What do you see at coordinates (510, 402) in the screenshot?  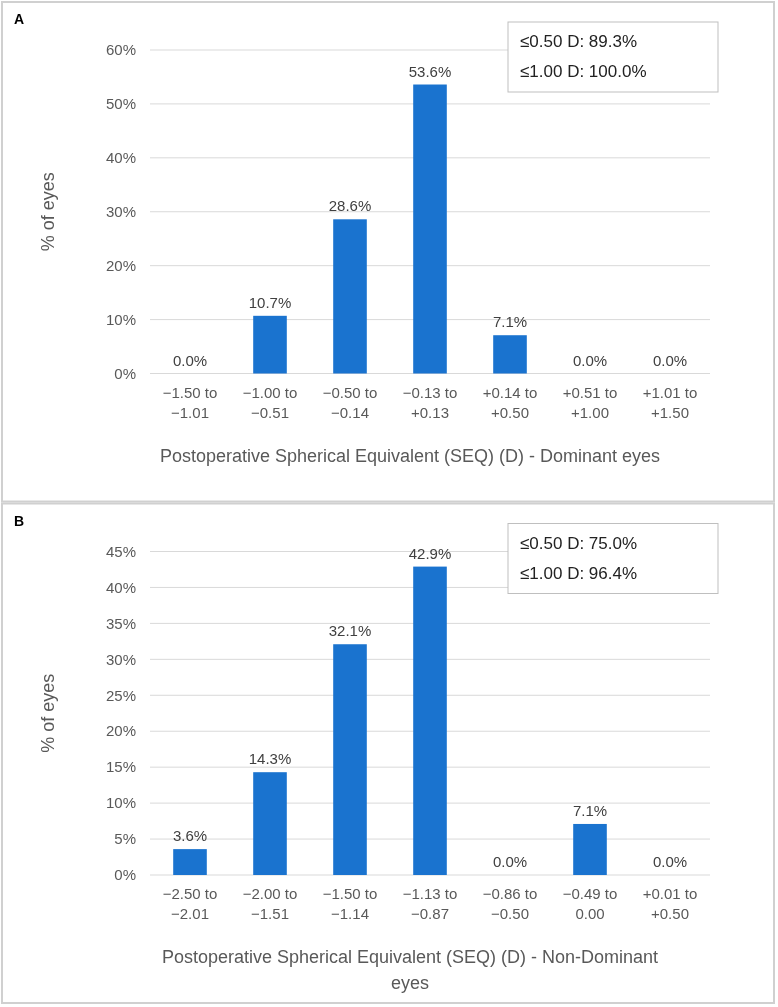 I see `x-tick-label: +0.14 to +0.50` at bounding box center [510, 402].